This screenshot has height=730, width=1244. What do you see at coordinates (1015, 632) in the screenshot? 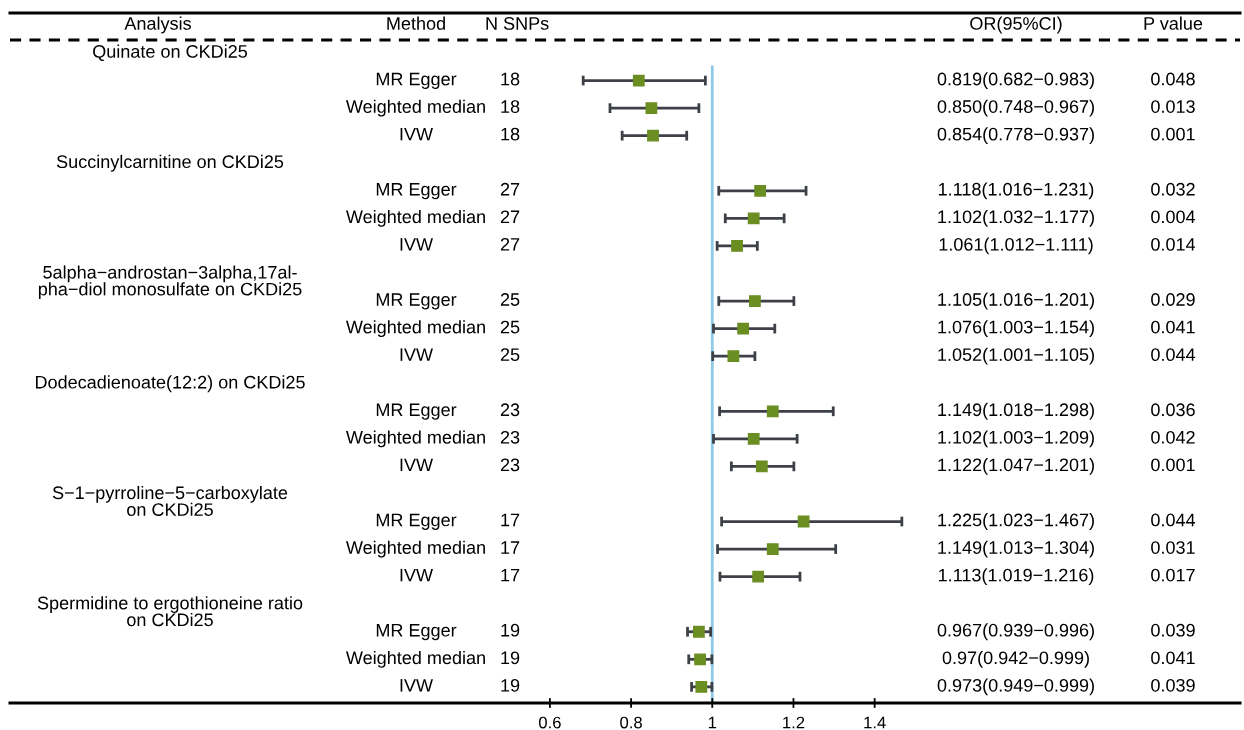
I see `annotation: 0.967(0.939−0.996)` at bounding box center [1015, 632].